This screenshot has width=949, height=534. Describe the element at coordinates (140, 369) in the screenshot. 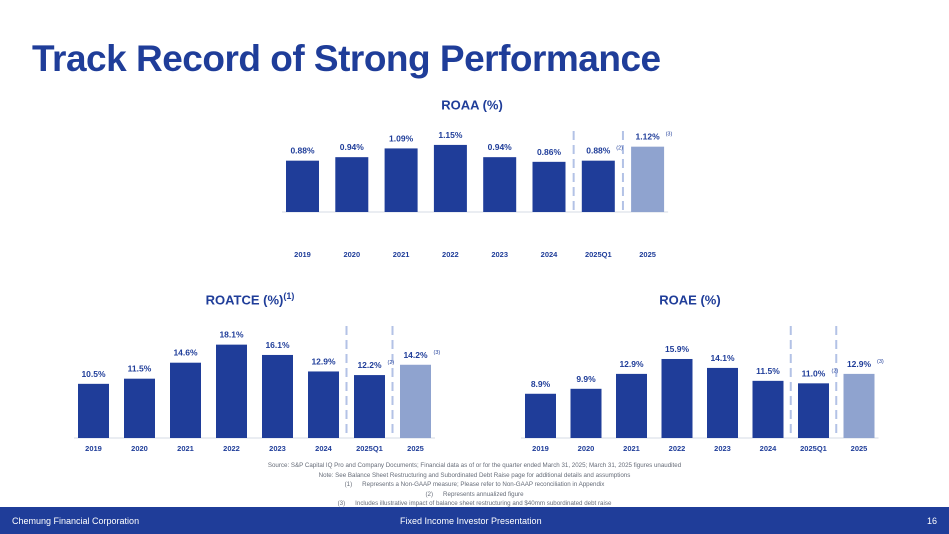

I see `data-label-2020: 11.5%` at that location.